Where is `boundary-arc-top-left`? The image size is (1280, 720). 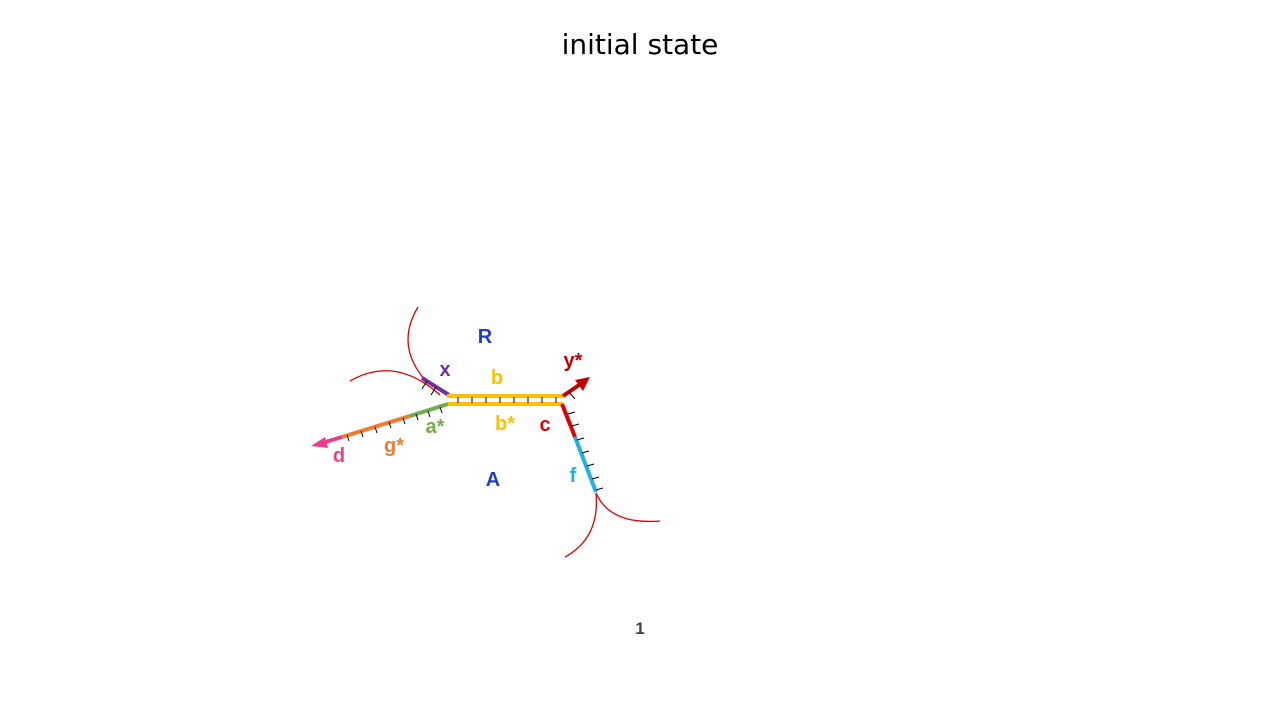
boundary-arc-top-left is located at coordinates (416, 343).